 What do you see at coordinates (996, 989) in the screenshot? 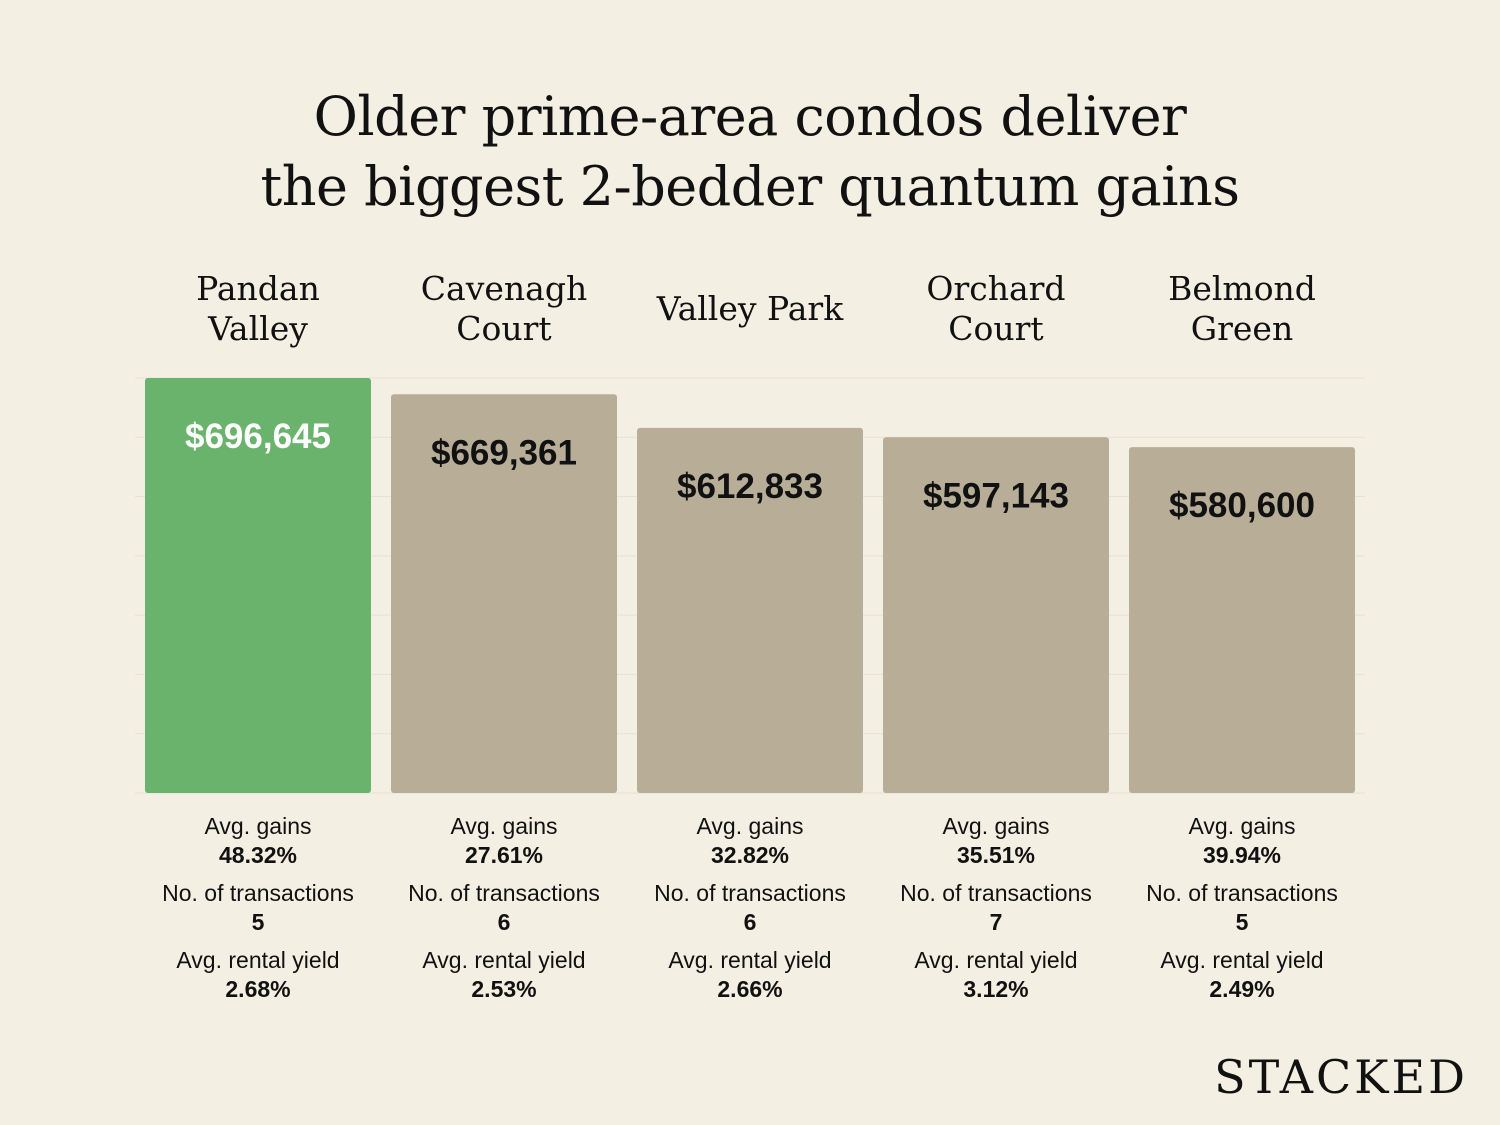
I see `yield-value: 3.12%` at bounding box center [996, 989].